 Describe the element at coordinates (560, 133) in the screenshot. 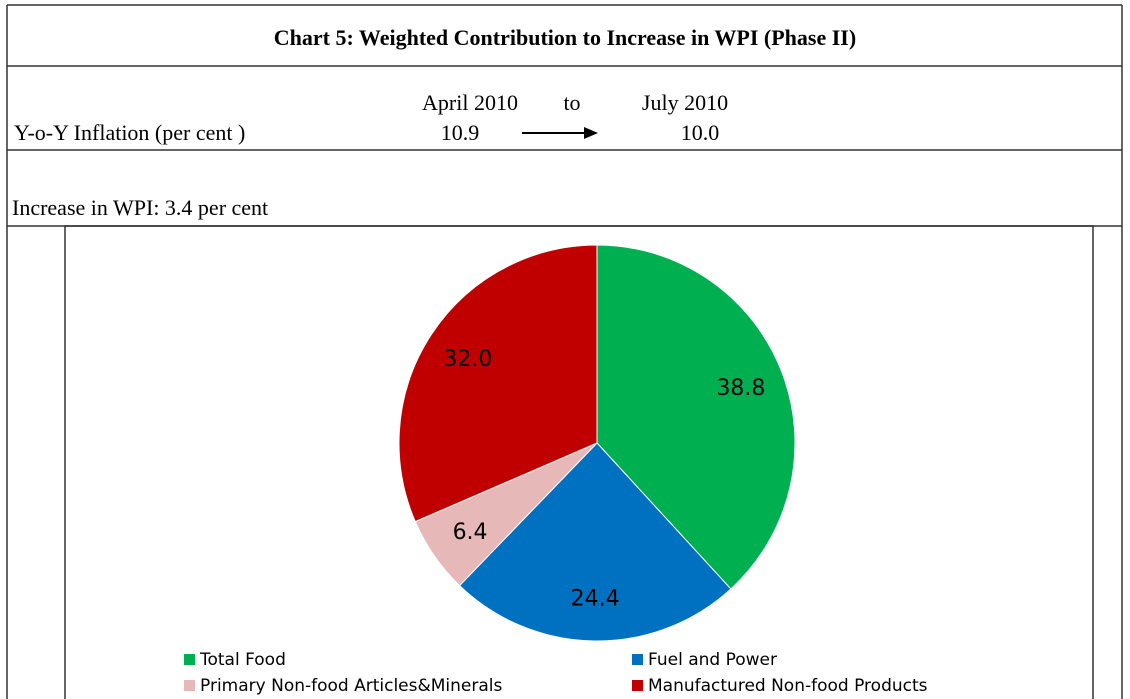

I see `arrow` at that location.